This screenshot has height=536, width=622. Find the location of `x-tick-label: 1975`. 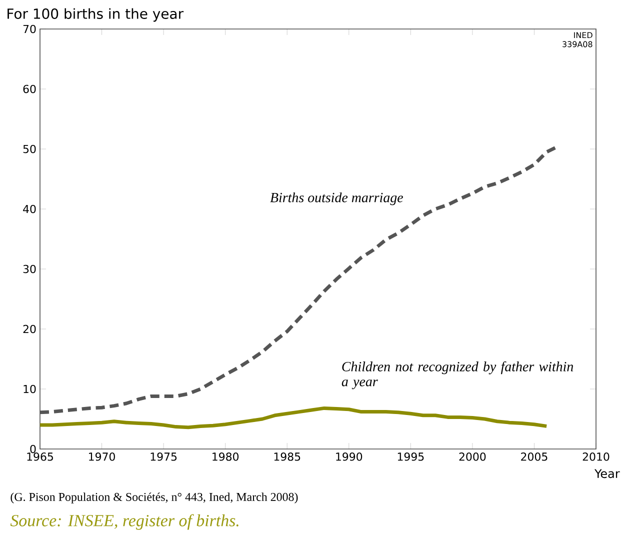

x-tick-label: 1975 is located at coordinates (163, 456).